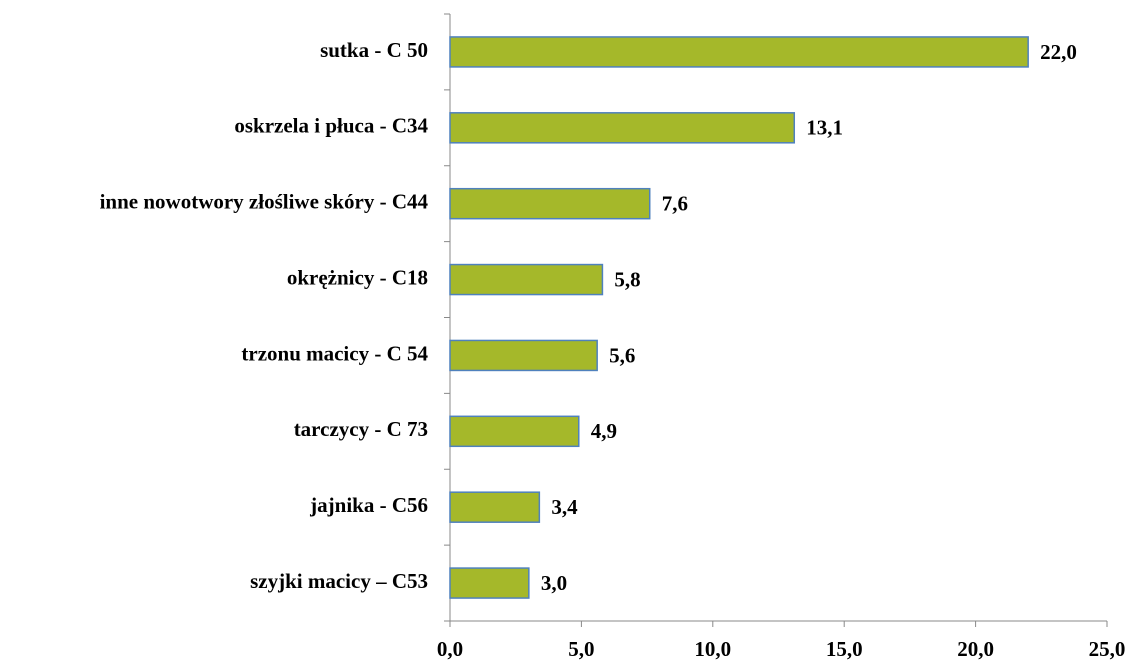 This screenshot has height=666, width=1133. What do you see at coordinates (264, 202) in the screenshot?
I see `y-tick-label: inne nowotwory złośliwe skóry - C44` at bounding box center [264, 202].